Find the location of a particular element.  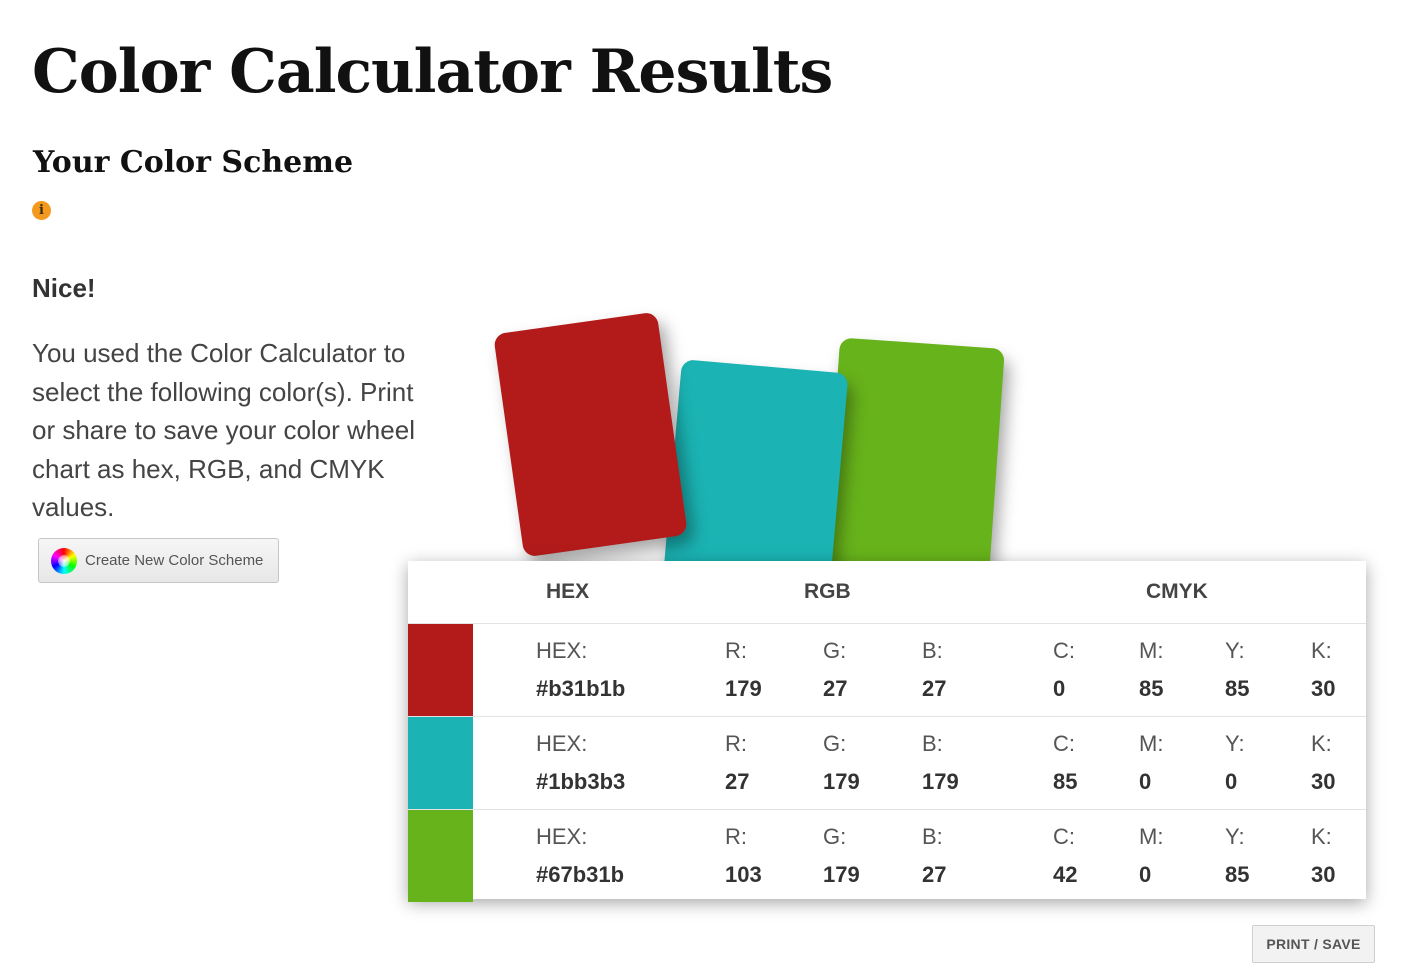

info-icon: i is located at coordinates (41, 210).